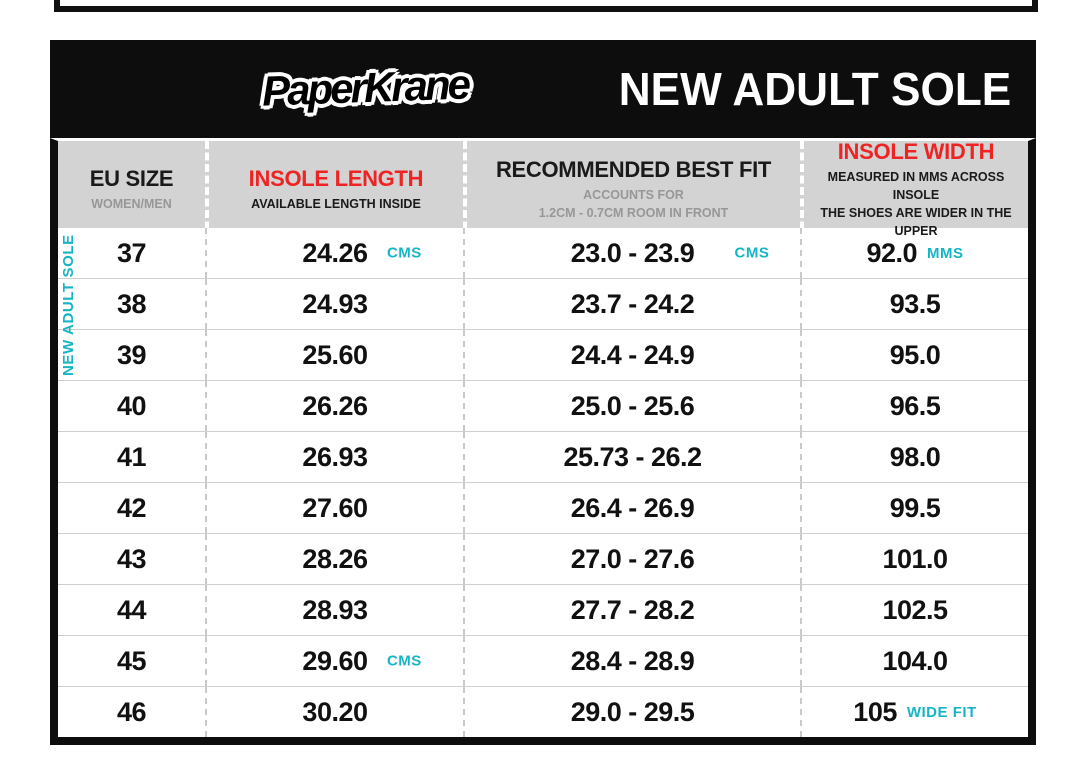  I want to click on eu-size-value: 44, so click(131, 609).